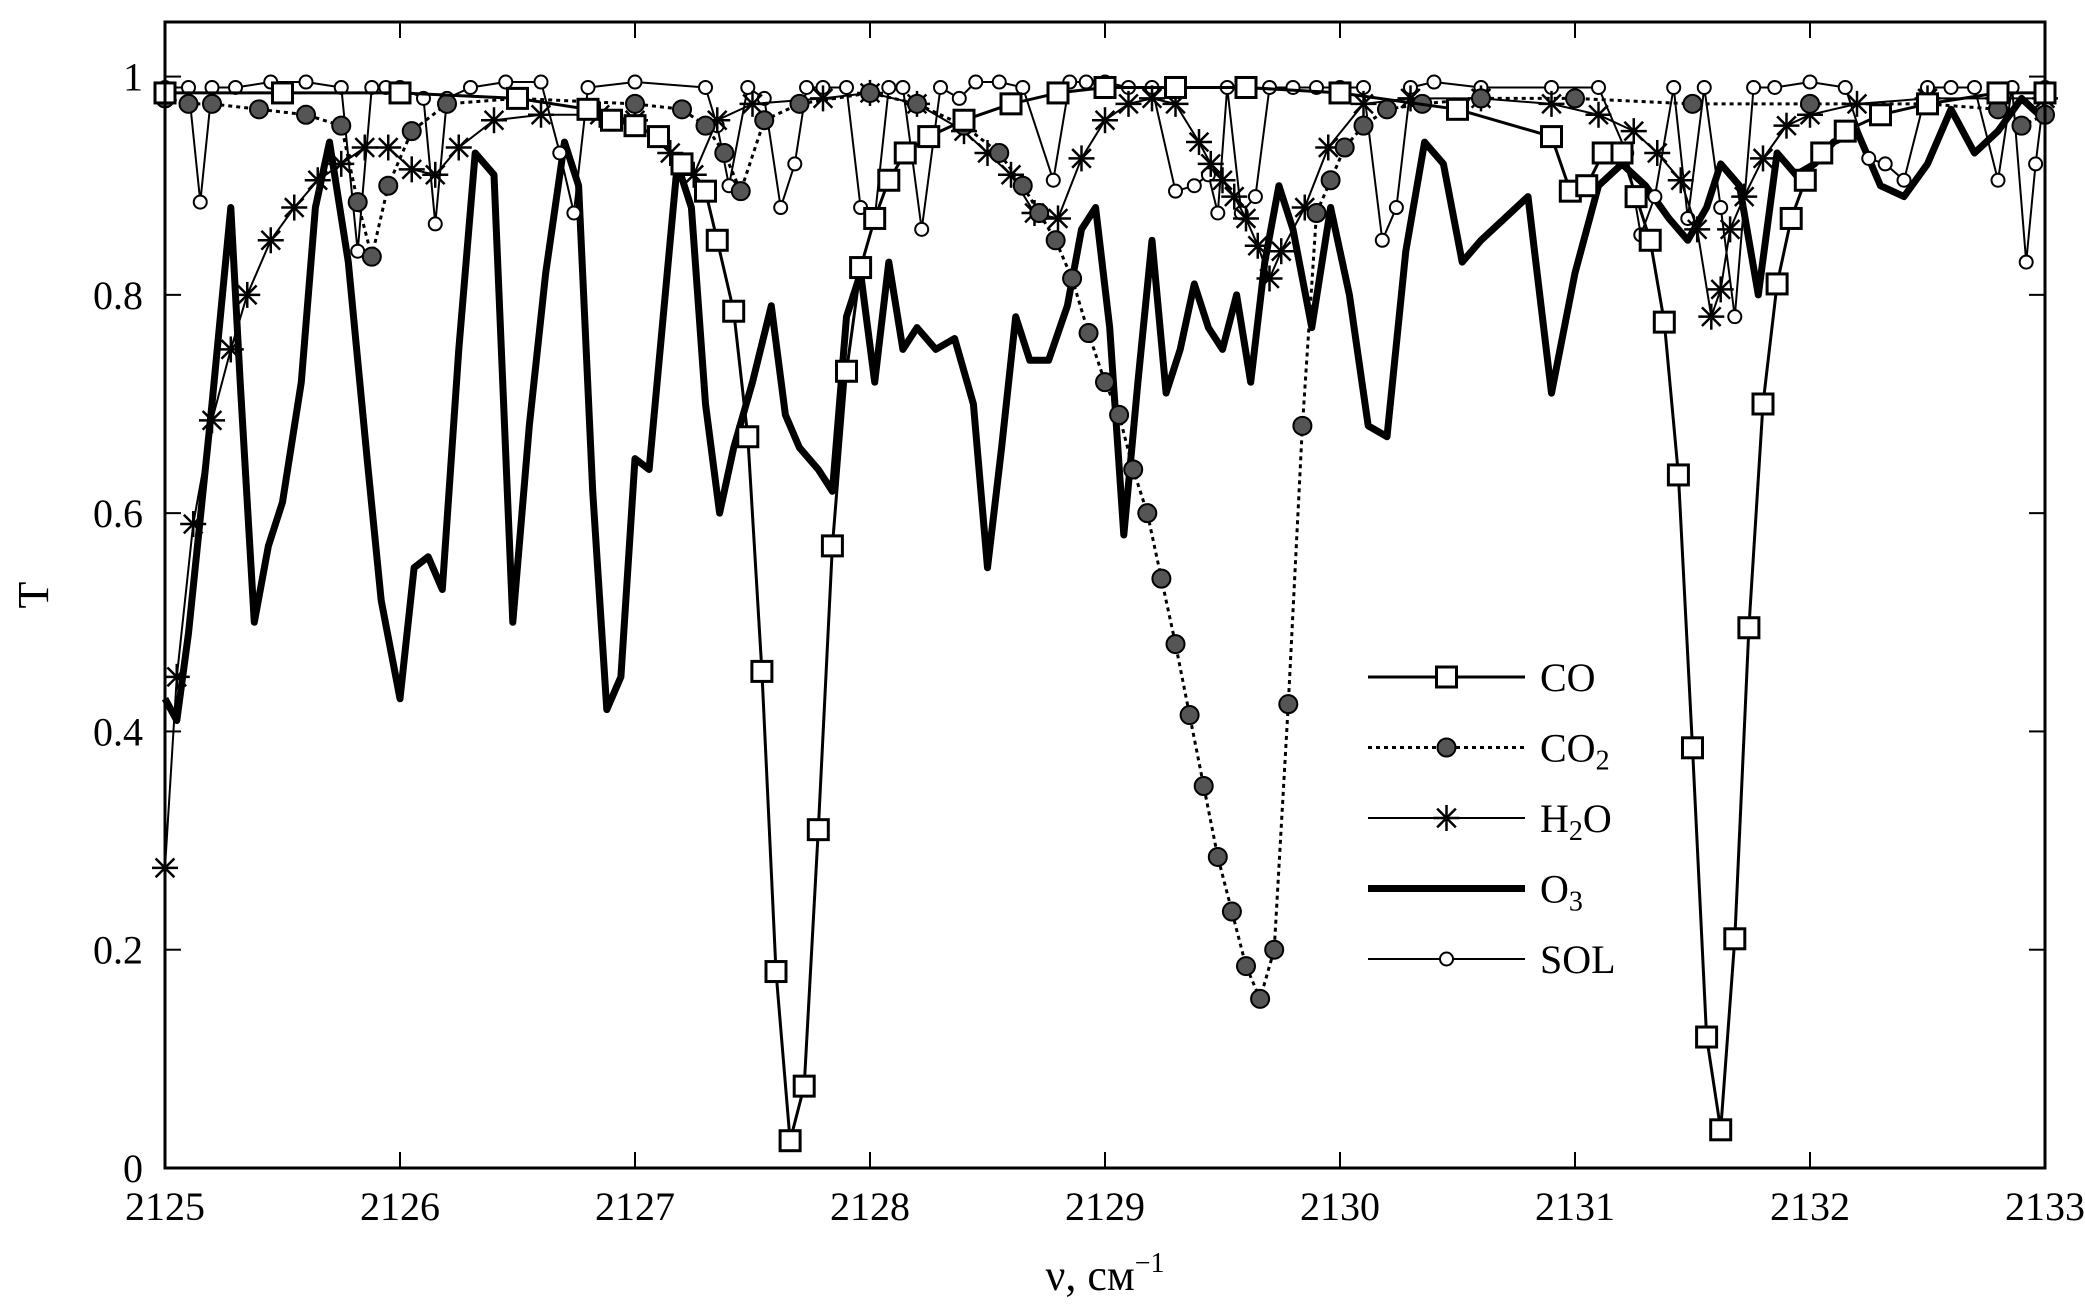  I want to click on legend-label: SOL, so click(1578, 959).